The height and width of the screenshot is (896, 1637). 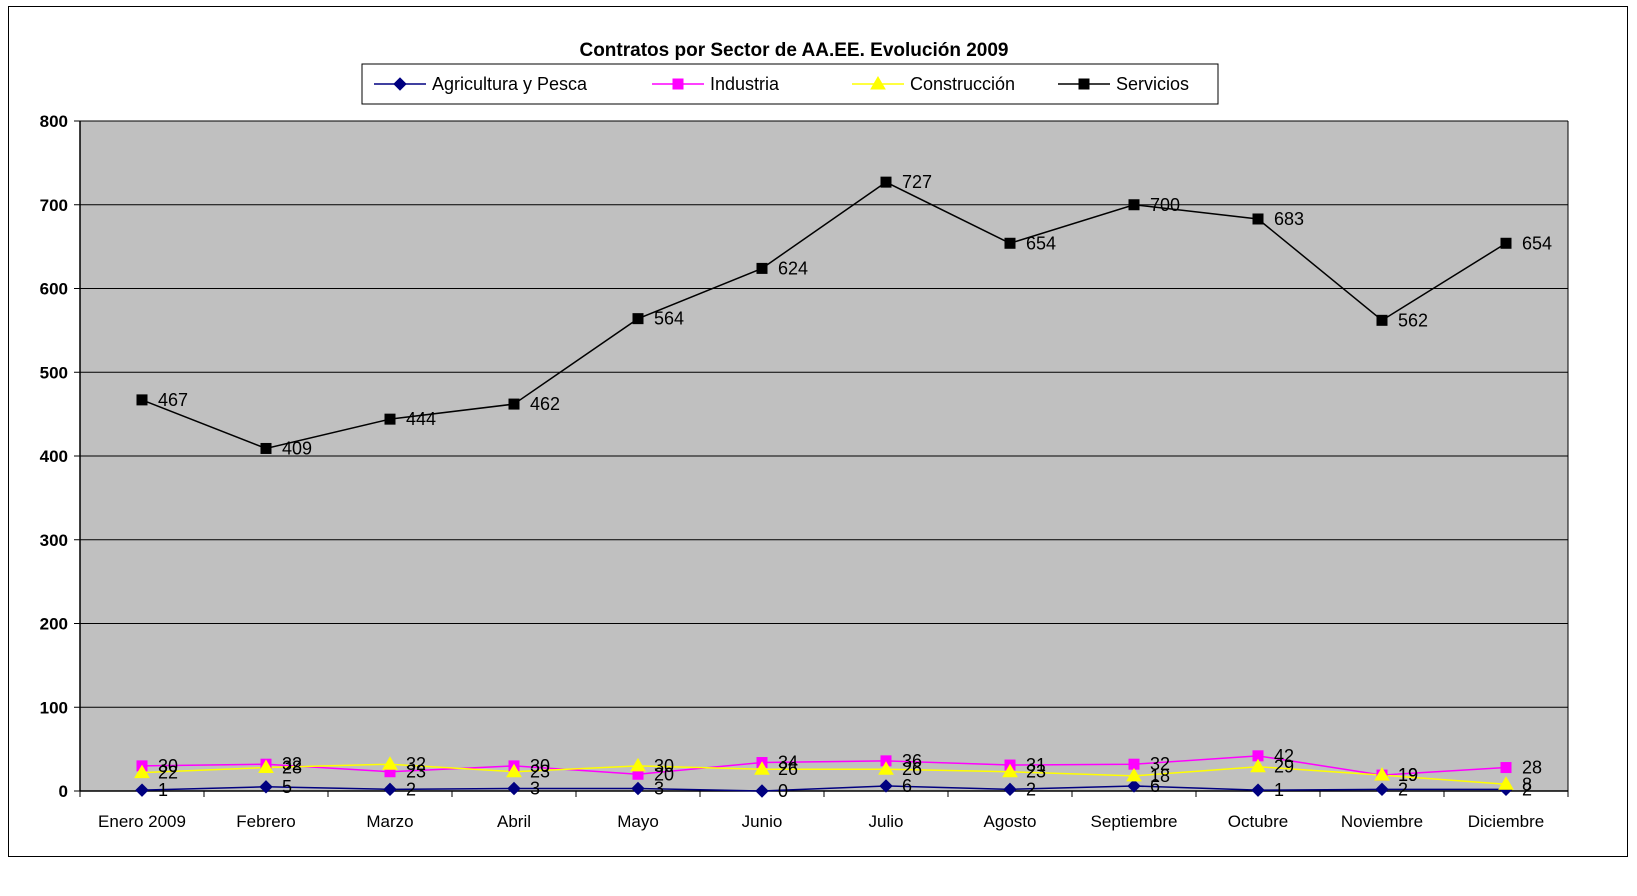 What do you see at coordinates (297, 448) in the screenshot?
I see `data-label: 409` at bounding box center [297, 448].